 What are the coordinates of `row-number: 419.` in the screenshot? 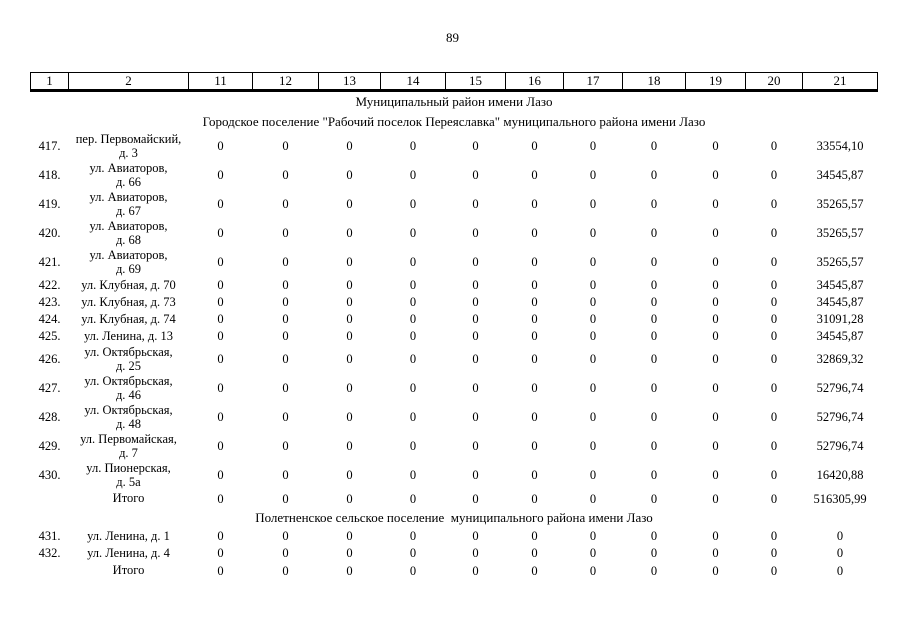 It's located at (49, 204).